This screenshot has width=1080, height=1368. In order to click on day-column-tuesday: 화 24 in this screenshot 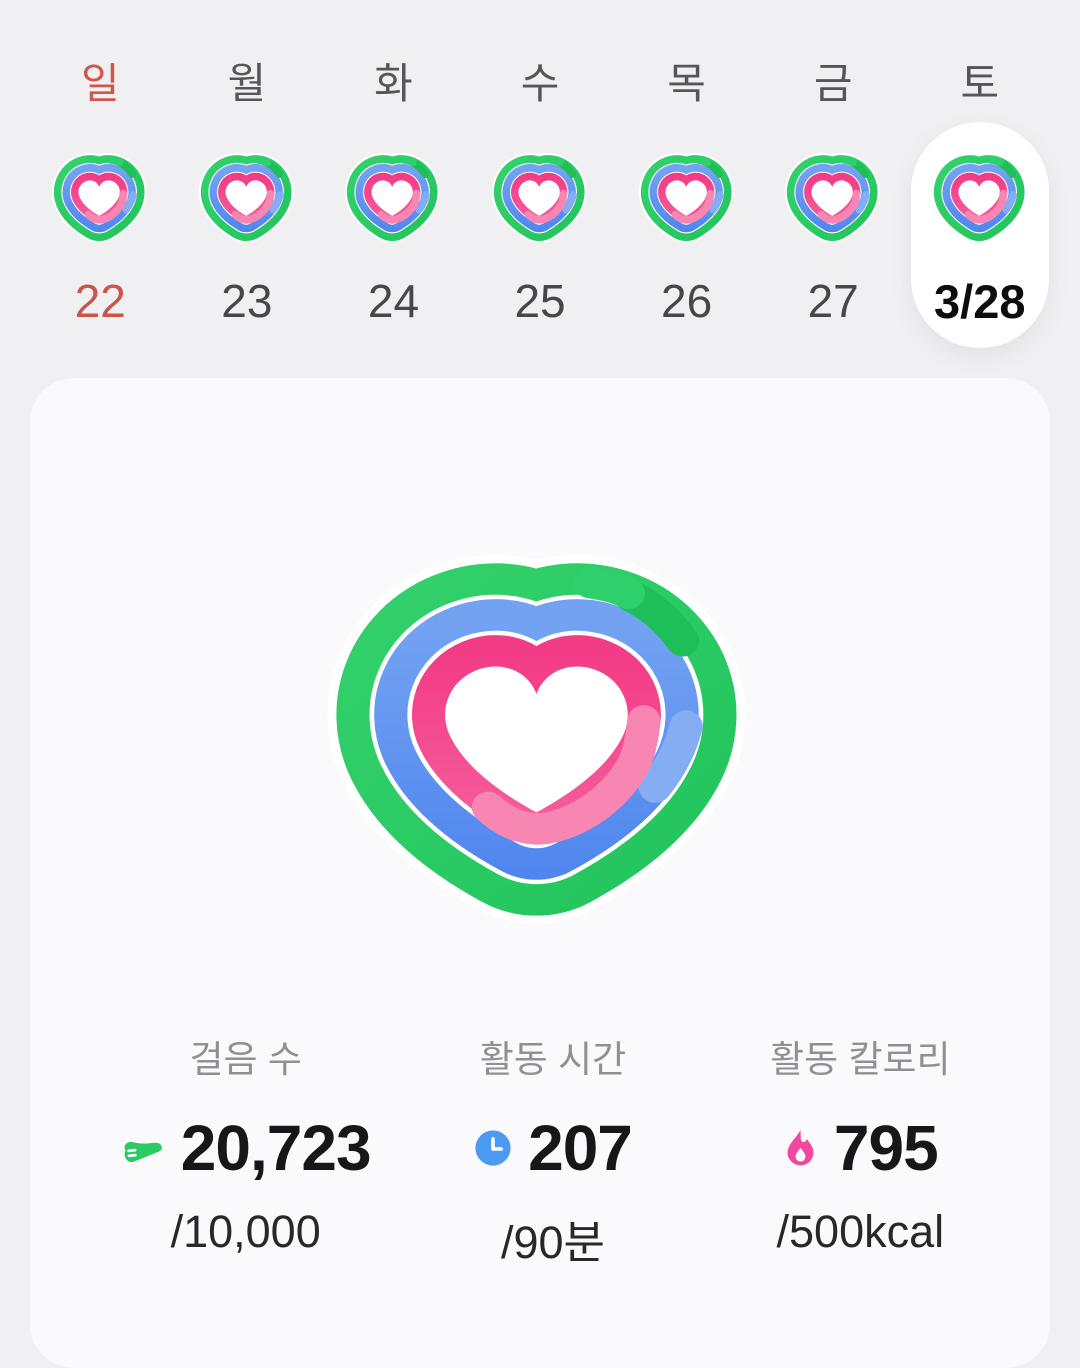, I will do `click(393, 189)`.